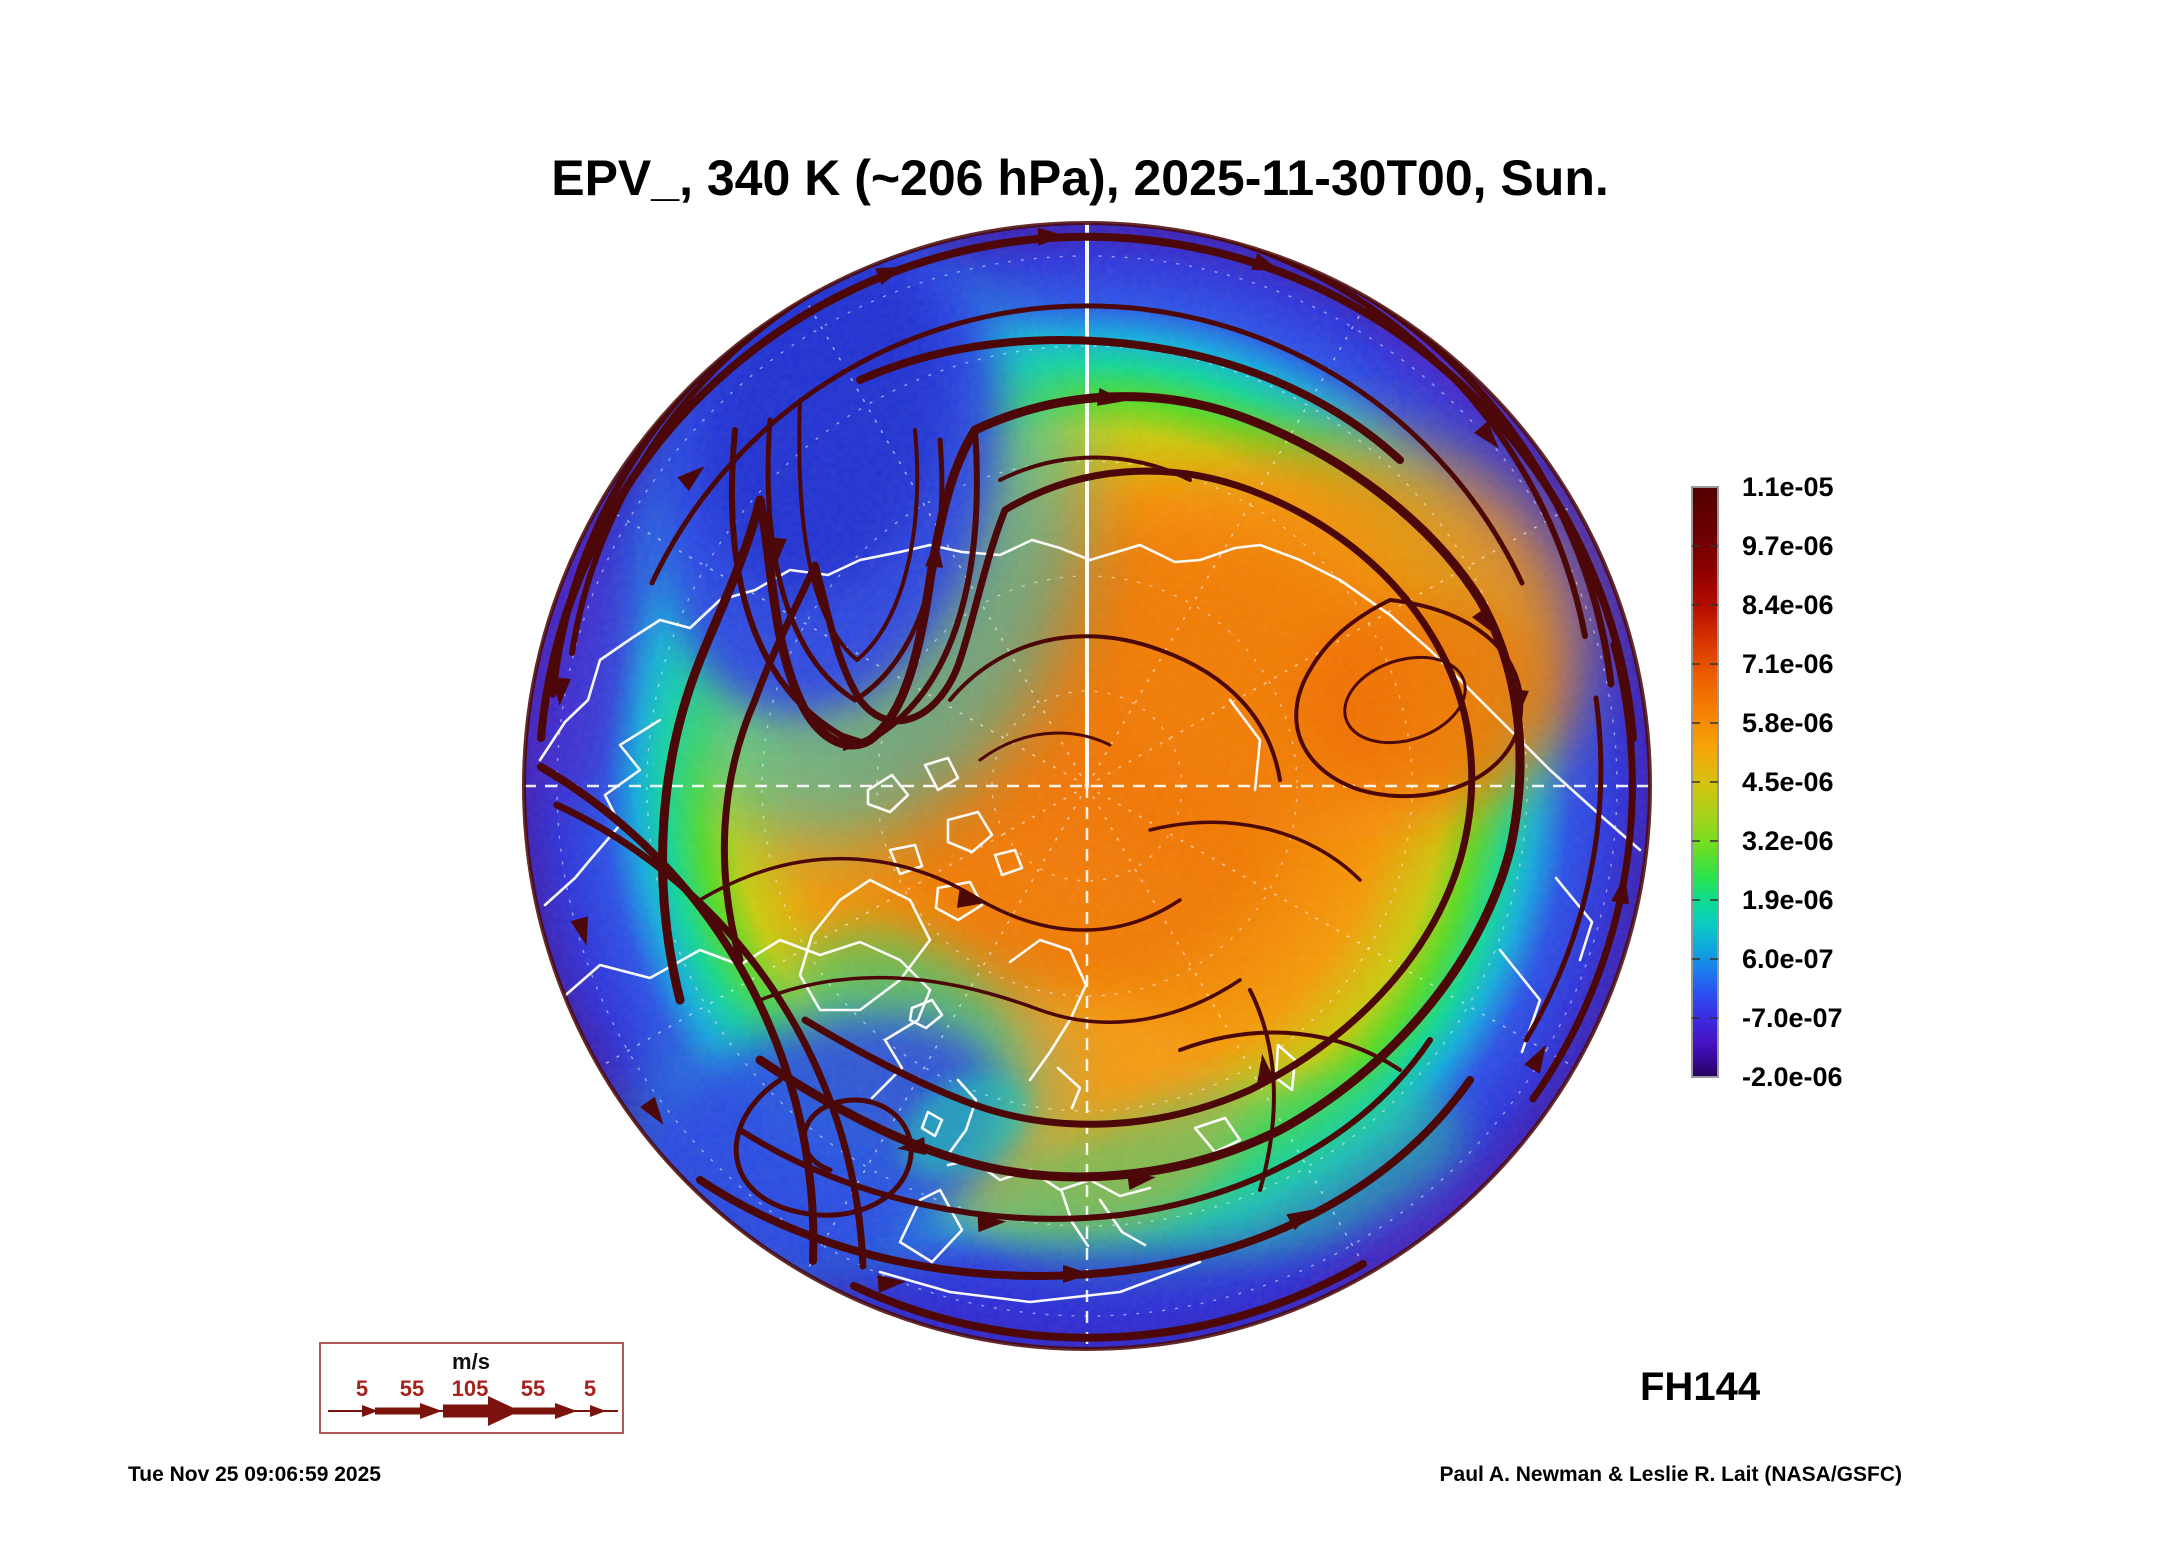  What do you see at coordinates (1700, 1387) in the screenshot?
I see `forecast-hour-label: FH144` at bounding box center [1700, 1387].